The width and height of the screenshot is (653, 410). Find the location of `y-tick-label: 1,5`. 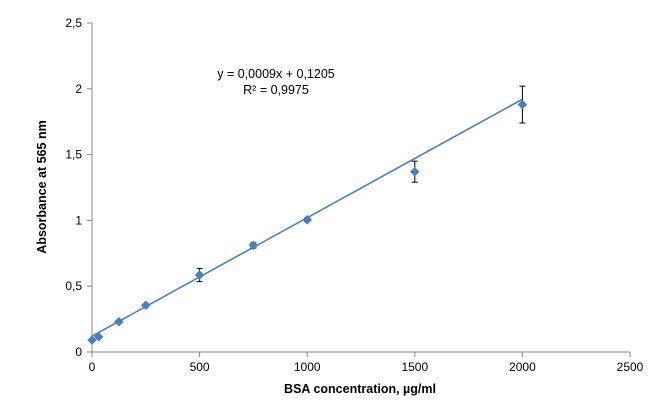

y-tick-label: 1,5 is located at coordinates (73, 155).